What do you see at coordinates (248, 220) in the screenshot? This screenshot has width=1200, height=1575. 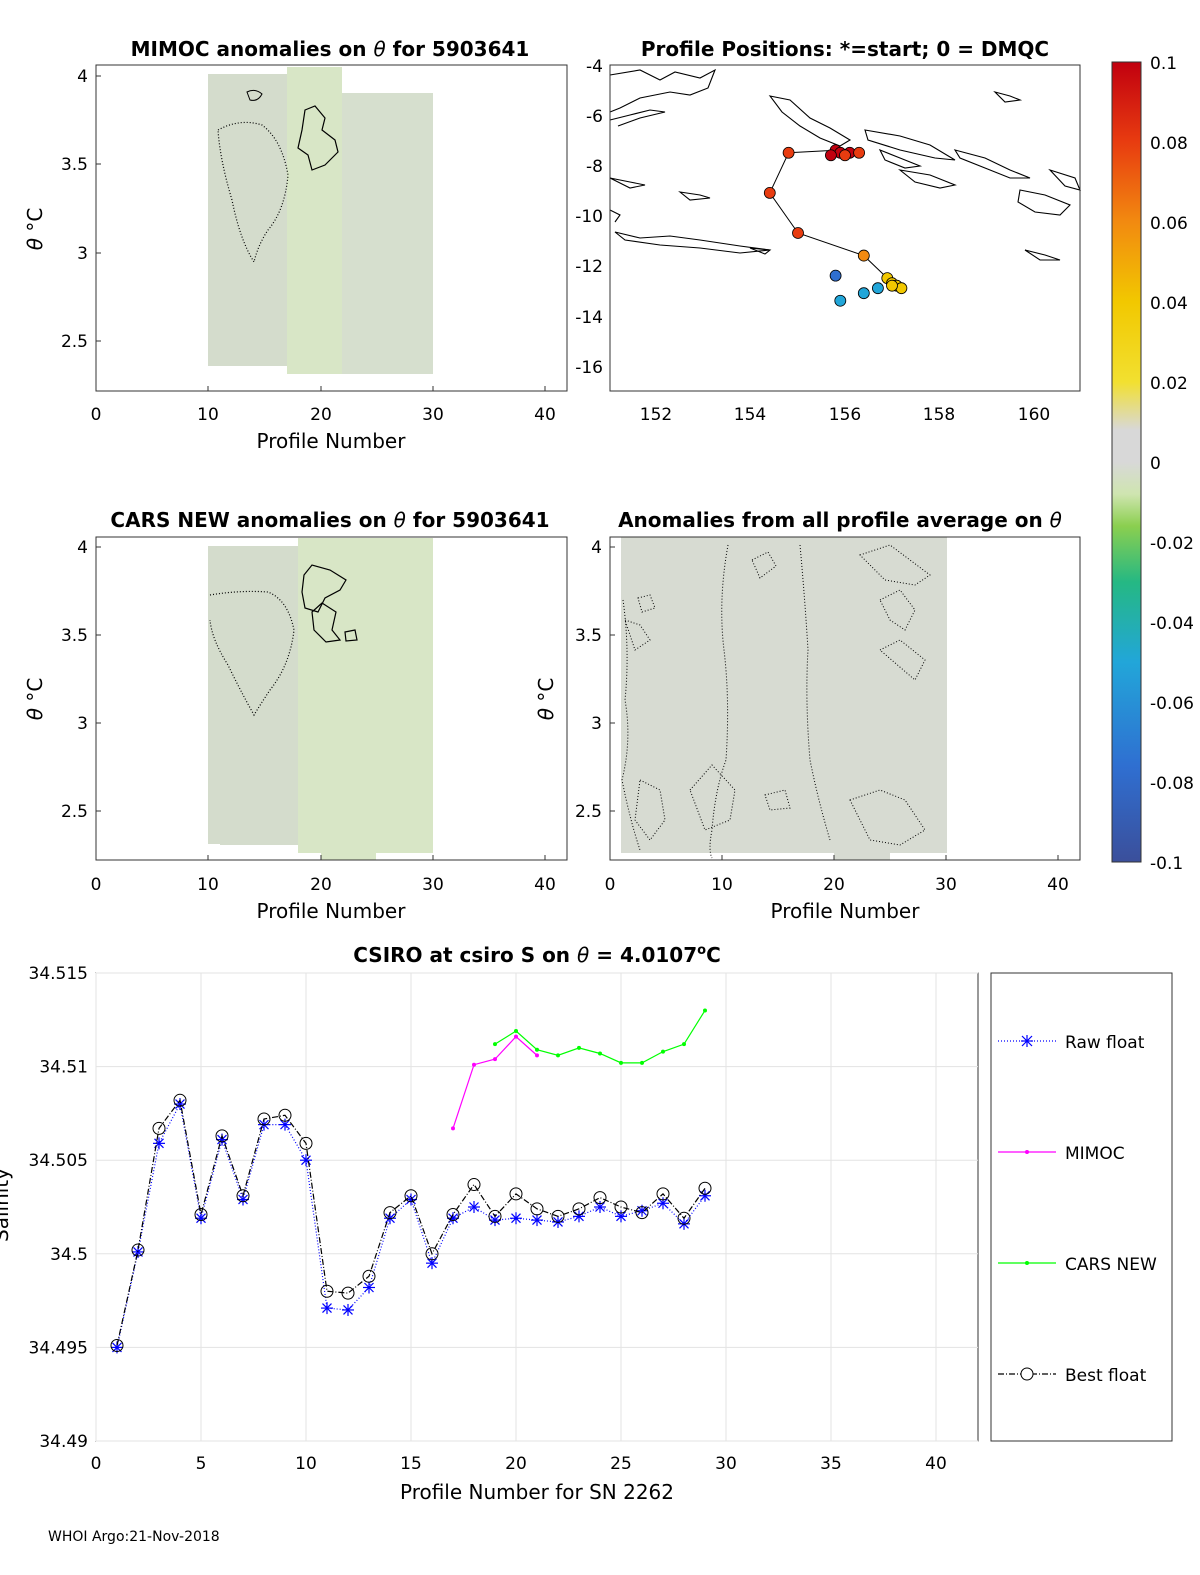 I see `mimoc-field-left` at bounding box center [248, 220].